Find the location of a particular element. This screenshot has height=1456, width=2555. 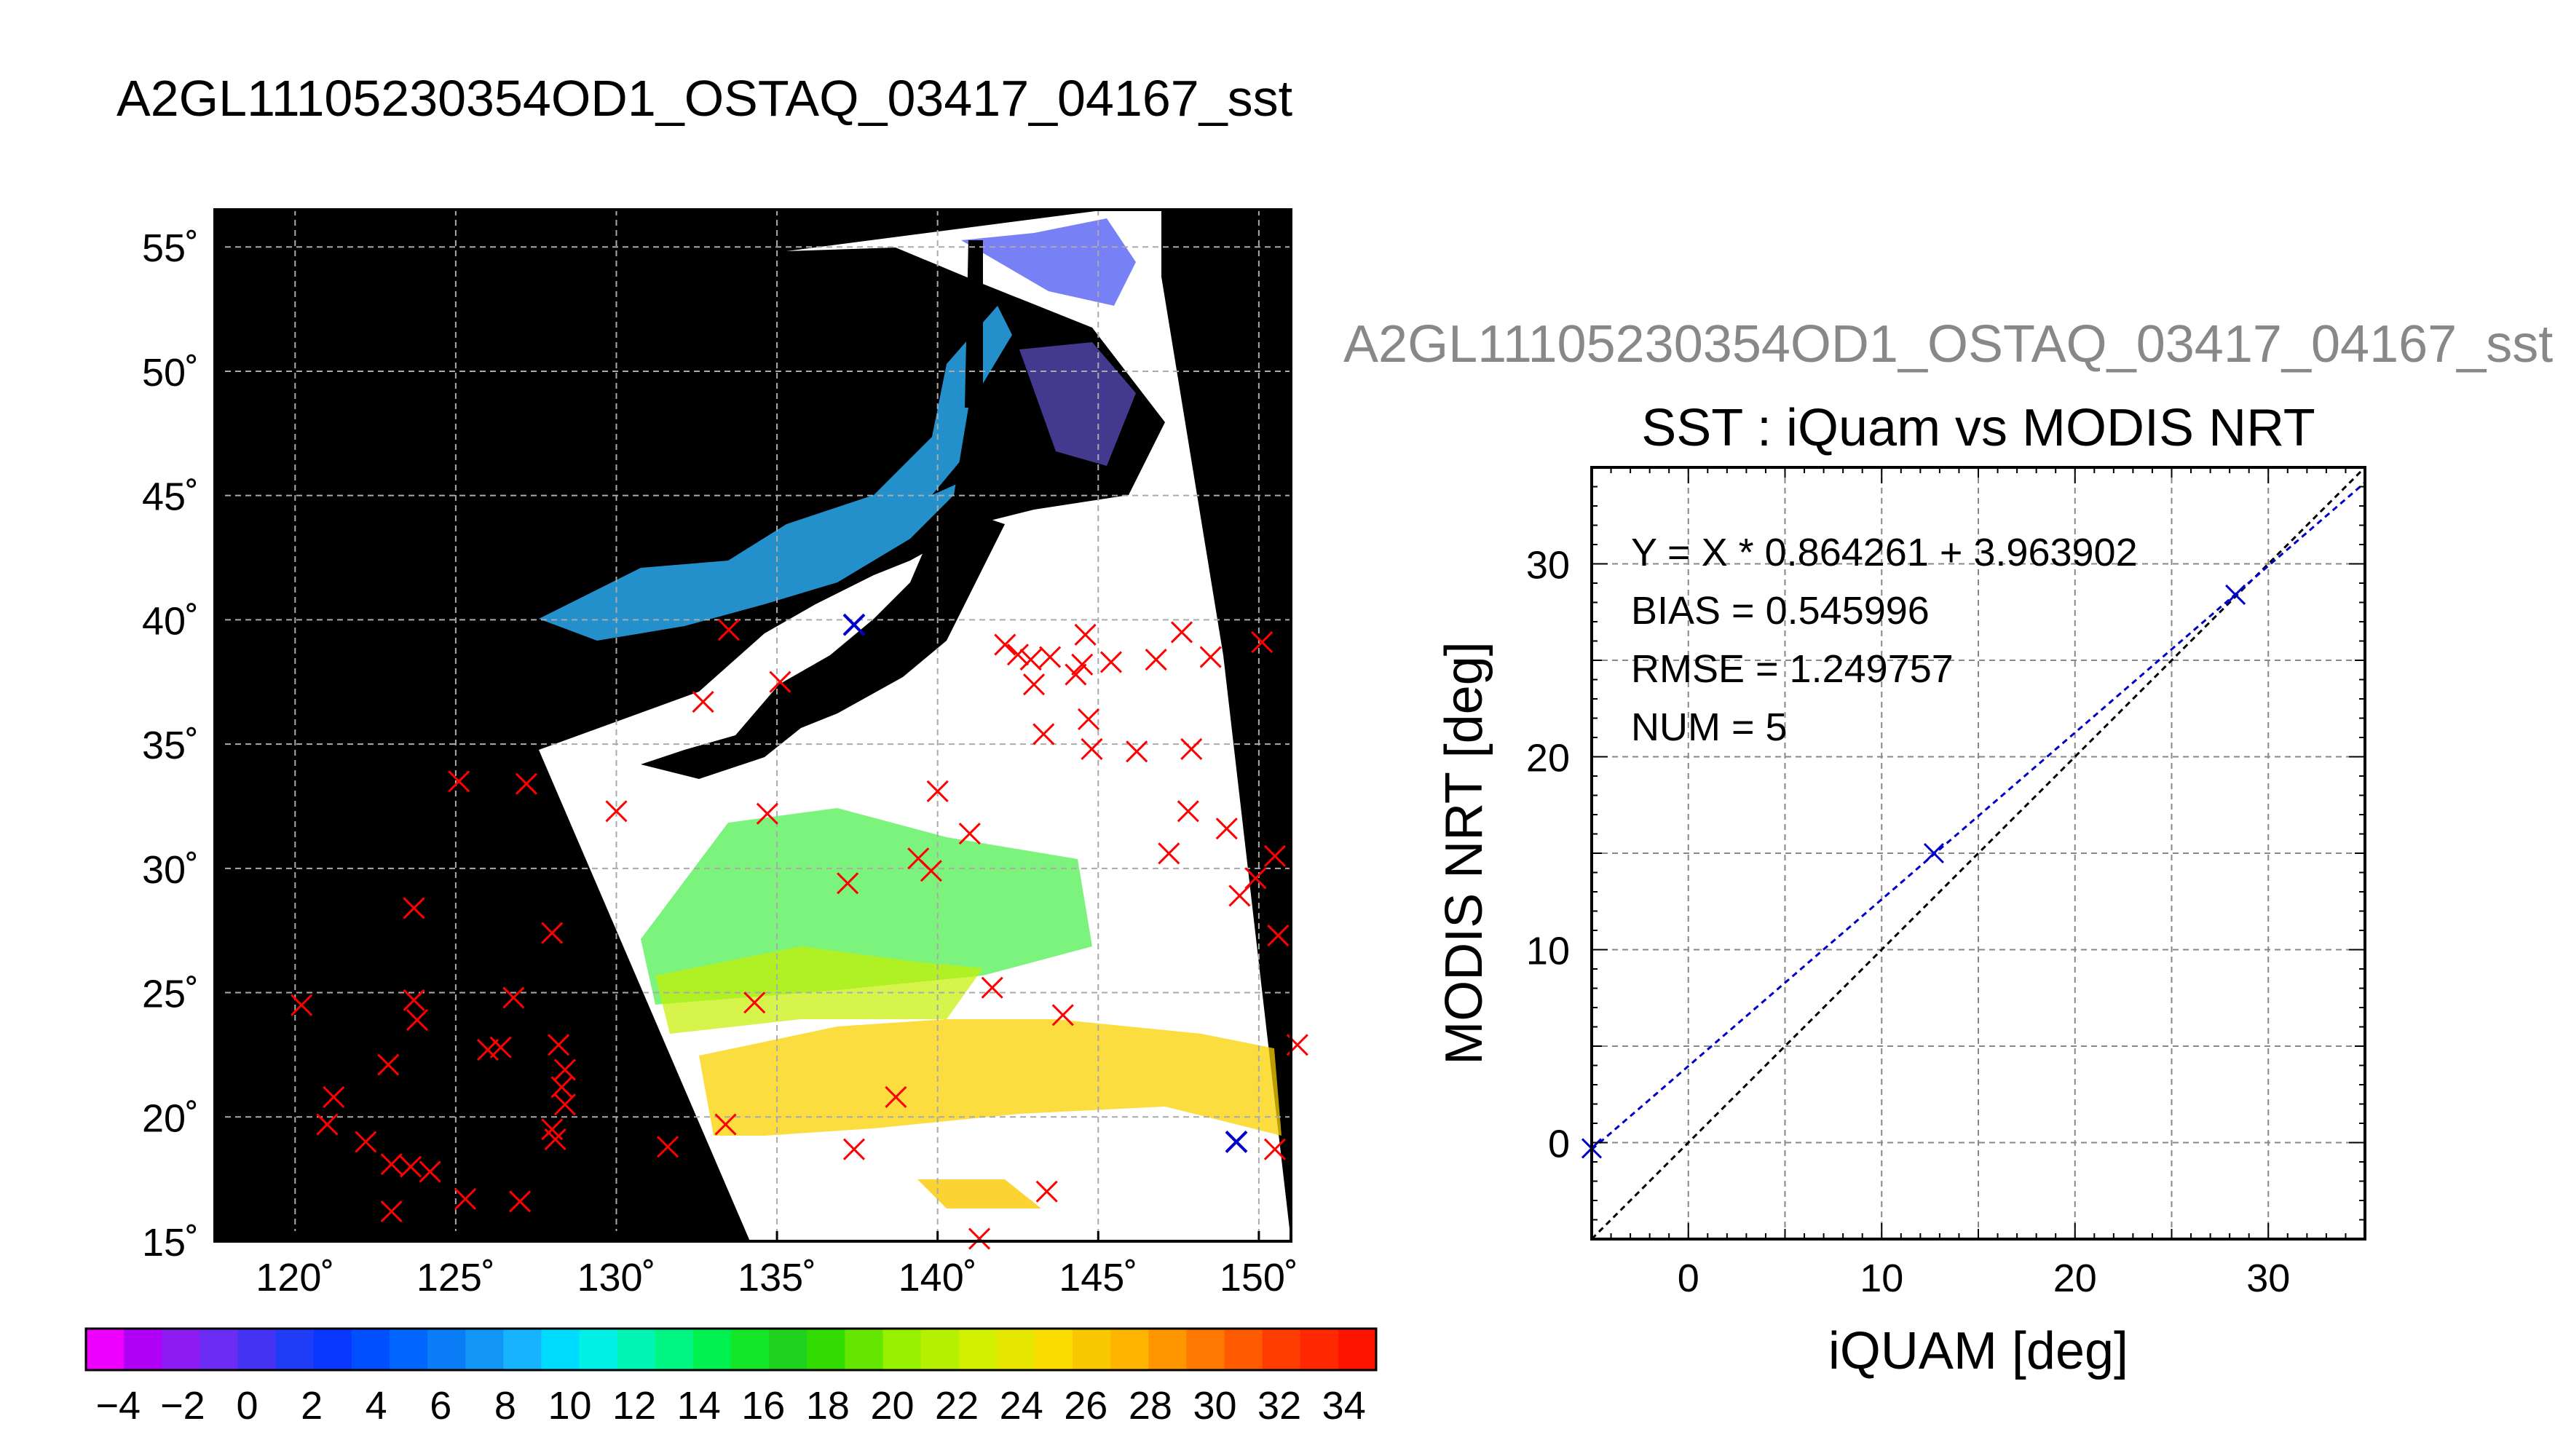

colorbar-tick-label: 32 is located at coordinates (1279, 1406).